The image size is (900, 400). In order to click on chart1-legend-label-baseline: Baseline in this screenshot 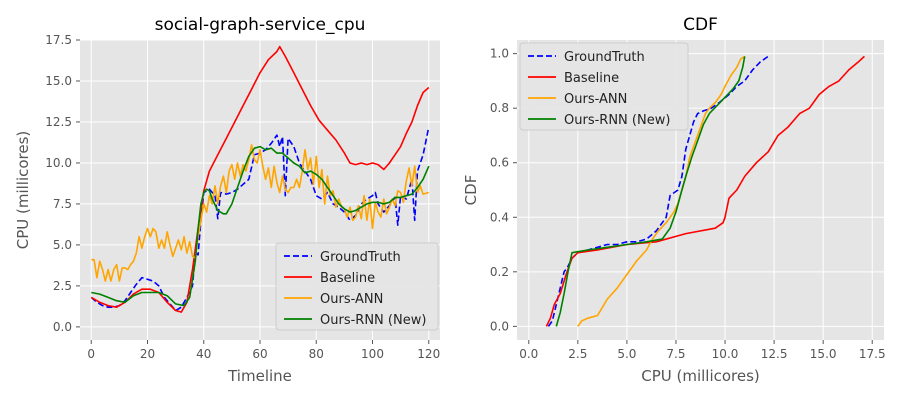, I will do `click(347, 278)`.